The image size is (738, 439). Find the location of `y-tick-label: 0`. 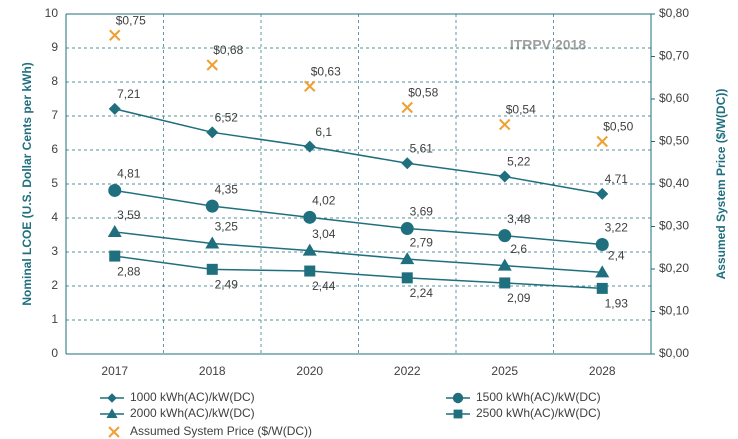

y-tick-label: 0 is located at coordinates (54, 353).